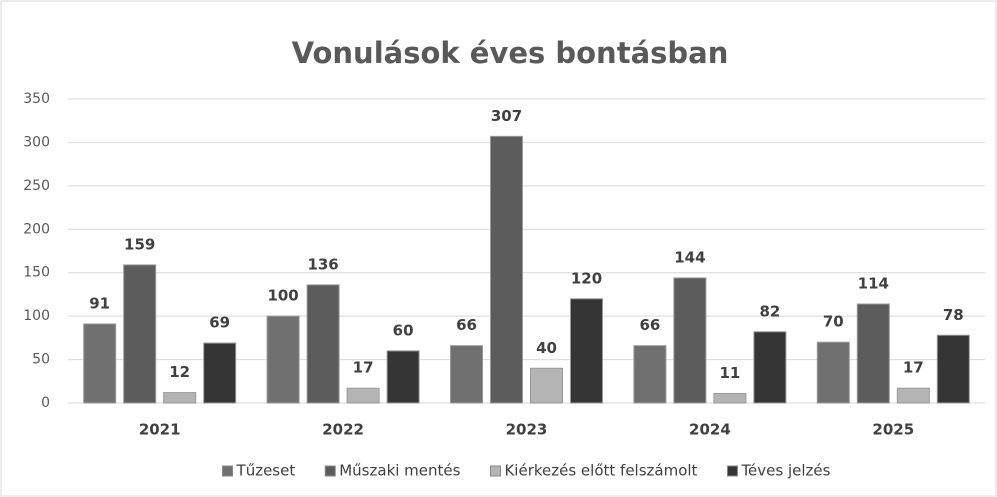  What do you see at coordinates (45, 403) in the screenshot?
I see `y-tick-label: 0` at bounding box center [45, 403].